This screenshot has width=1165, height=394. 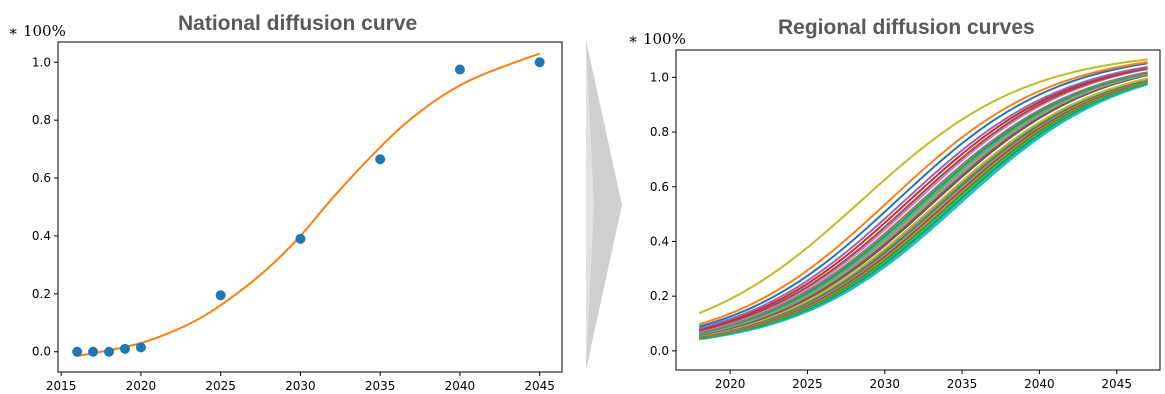 What do you see at coordinates (41, 62) in the screenshot?
I see `national-y-tick-label: 1.0` at bounding box center [41, 62].